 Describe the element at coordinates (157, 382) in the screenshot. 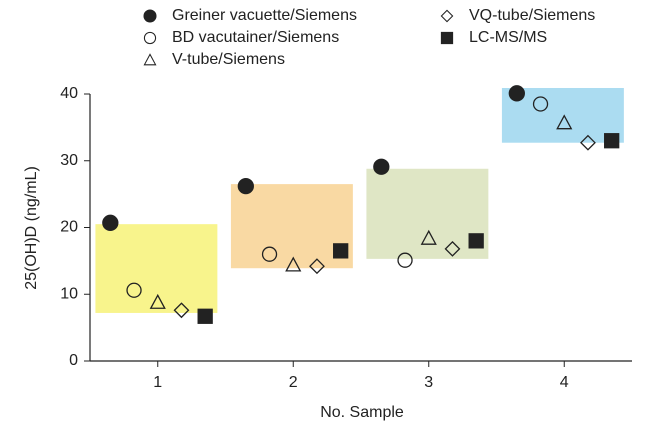

I see `x-tick-label: 1` at that location.